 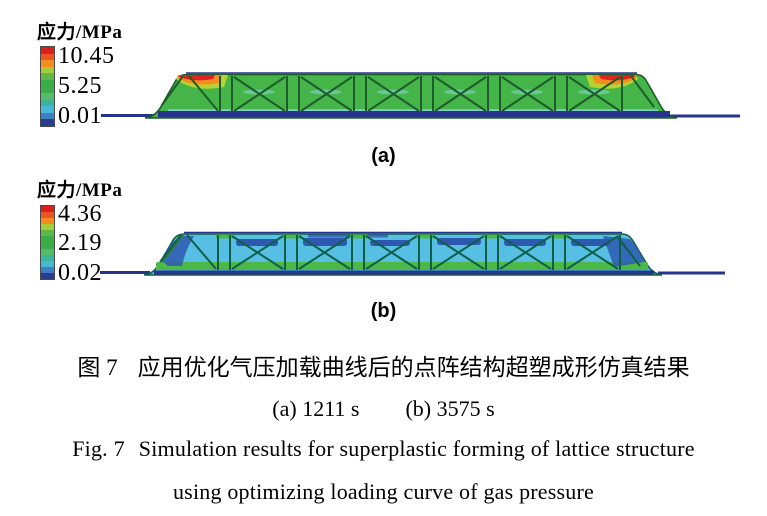 I want to click on scale-min-b: 0.02, so click(x=80, y=273).